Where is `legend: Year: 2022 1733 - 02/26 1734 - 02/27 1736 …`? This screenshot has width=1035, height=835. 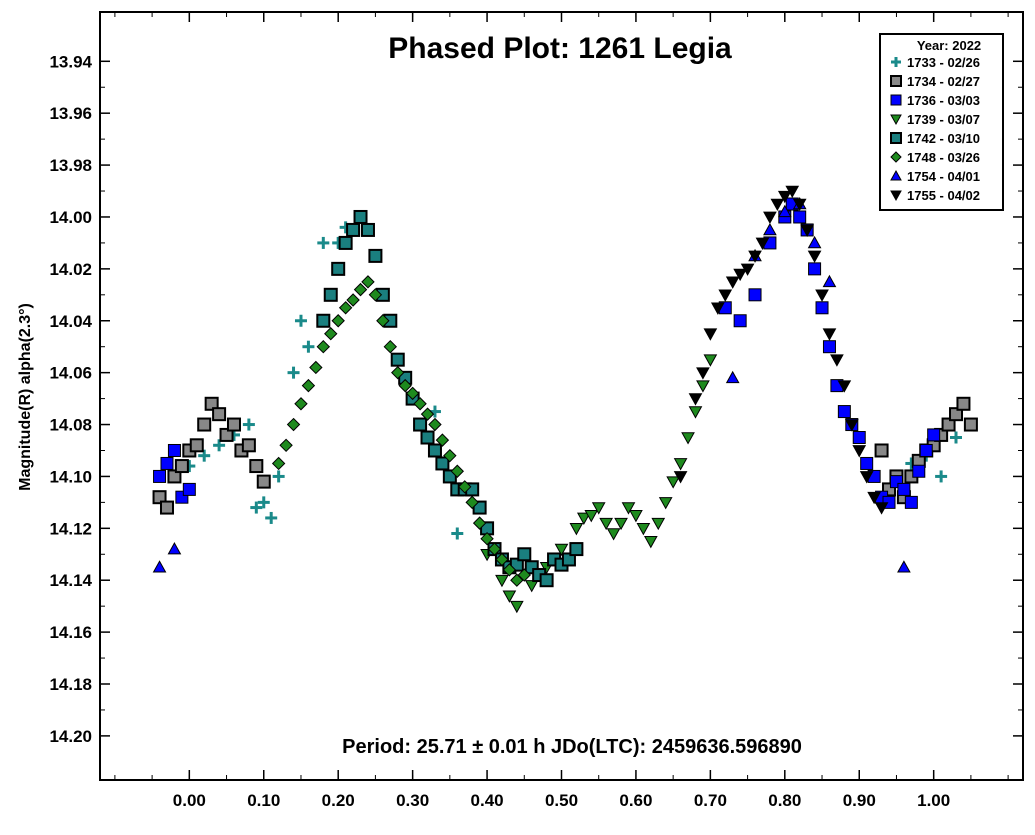 legend: Year: 2022 1733 - 02/26 1734 - 02/27 1736 … is located at coordinates (941, 122).